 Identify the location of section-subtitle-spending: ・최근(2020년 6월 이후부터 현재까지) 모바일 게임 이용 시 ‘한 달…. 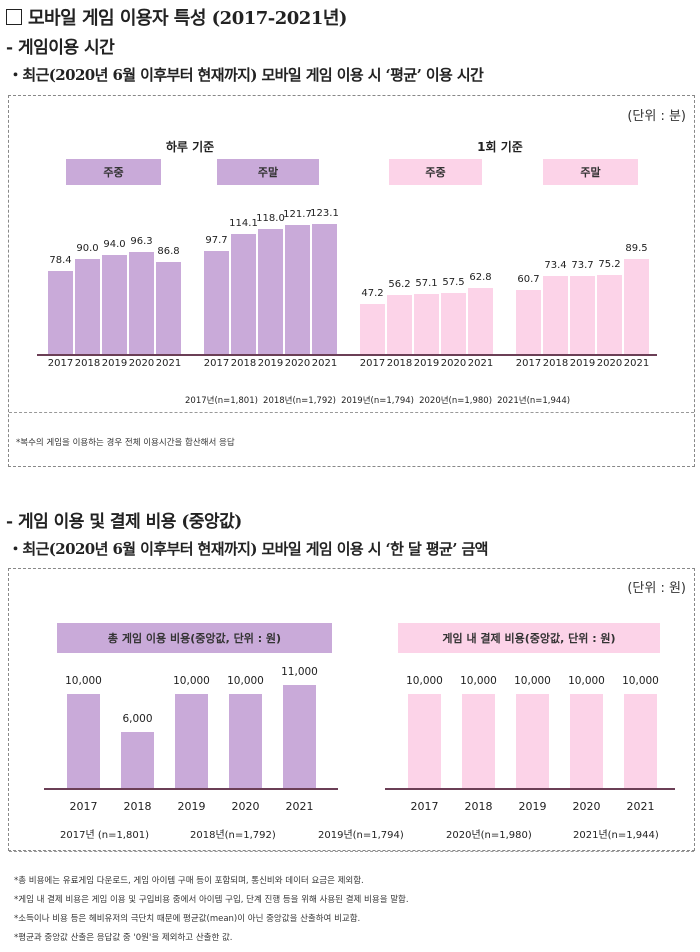
(248, 549).